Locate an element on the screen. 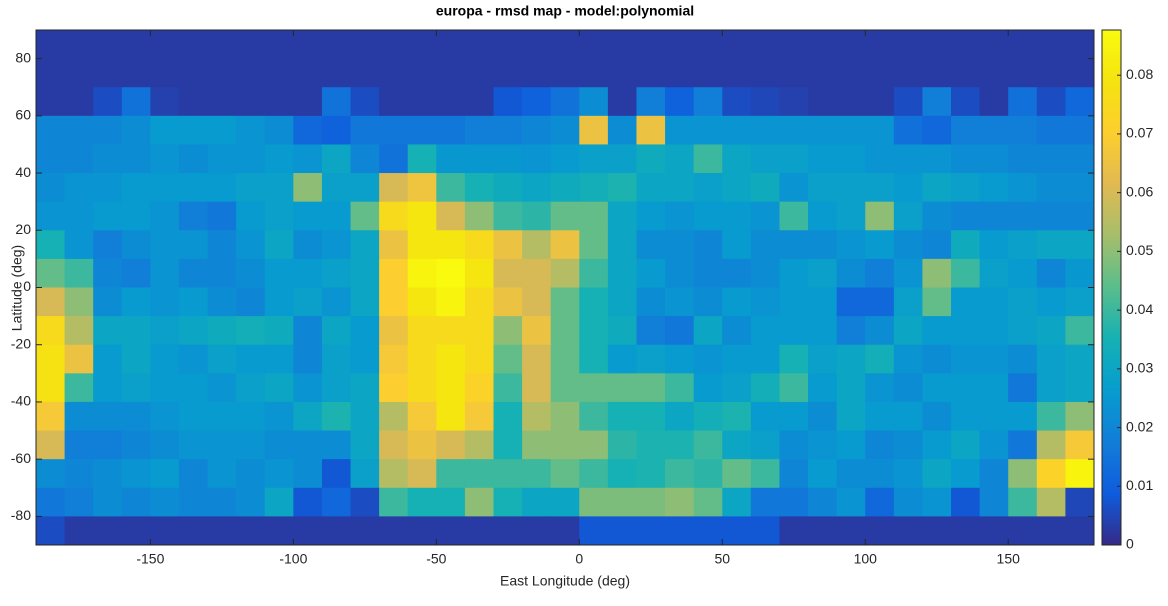 This screenshot has height=606, width=1168. y-tick-label: -40 is located at coordinates (21, 401).